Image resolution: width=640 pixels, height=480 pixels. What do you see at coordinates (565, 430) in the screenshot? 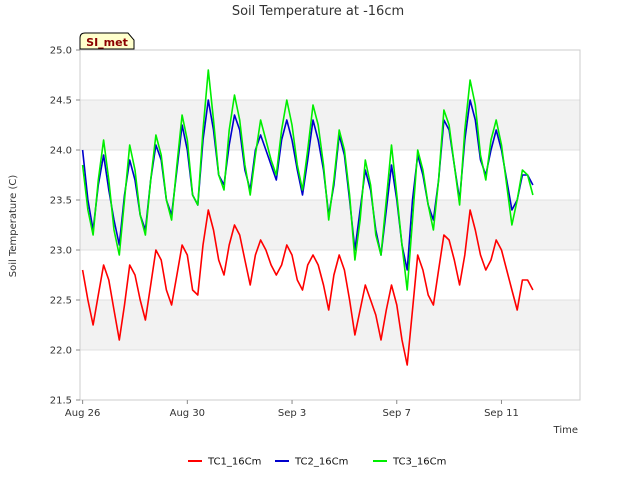
I see `x-axis-label: Time` at bounding box center [565, 430].